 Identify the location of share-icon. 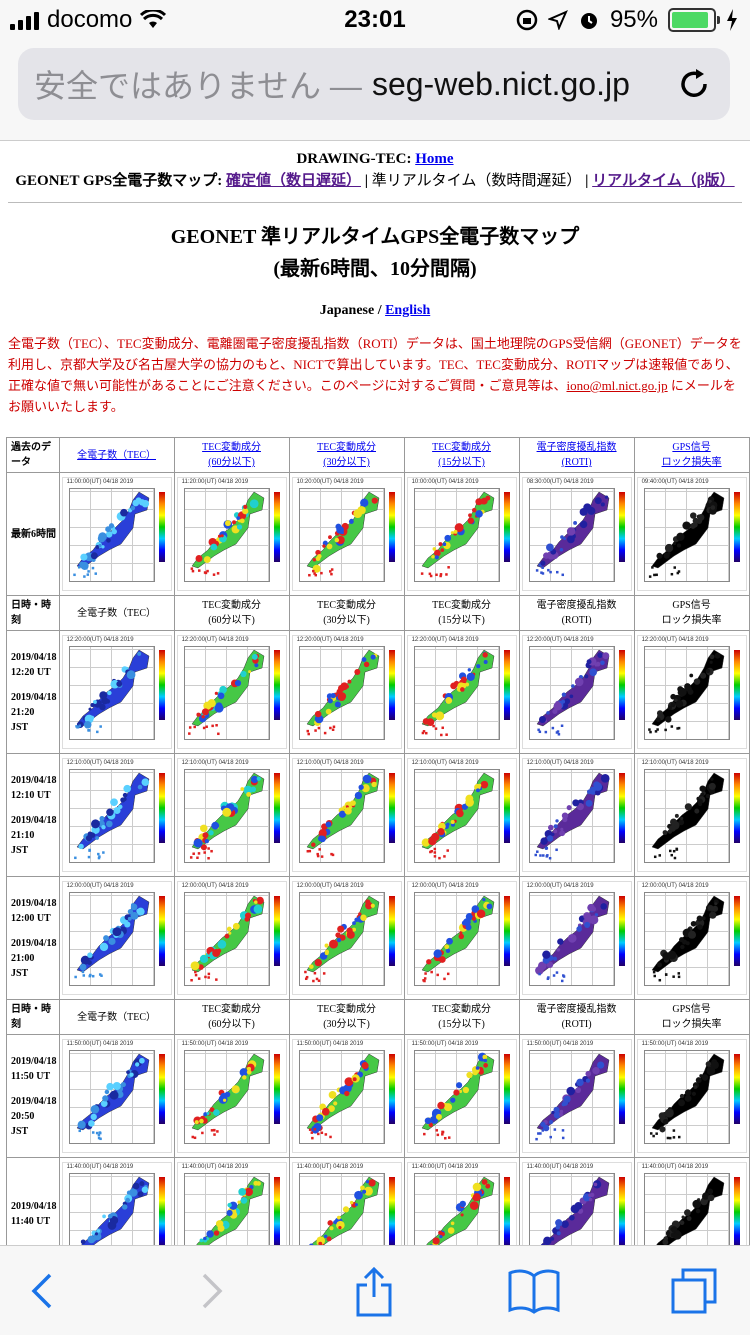
(374, 1291).